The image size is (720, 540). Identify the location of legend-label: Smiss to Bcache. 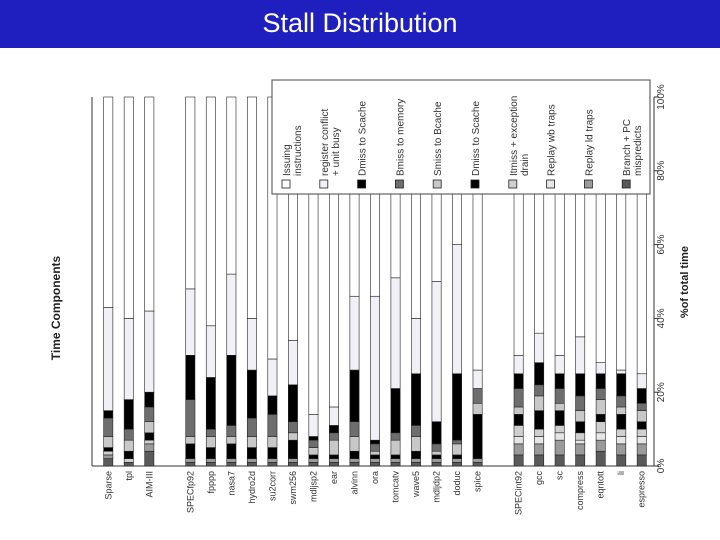
(438, 138).